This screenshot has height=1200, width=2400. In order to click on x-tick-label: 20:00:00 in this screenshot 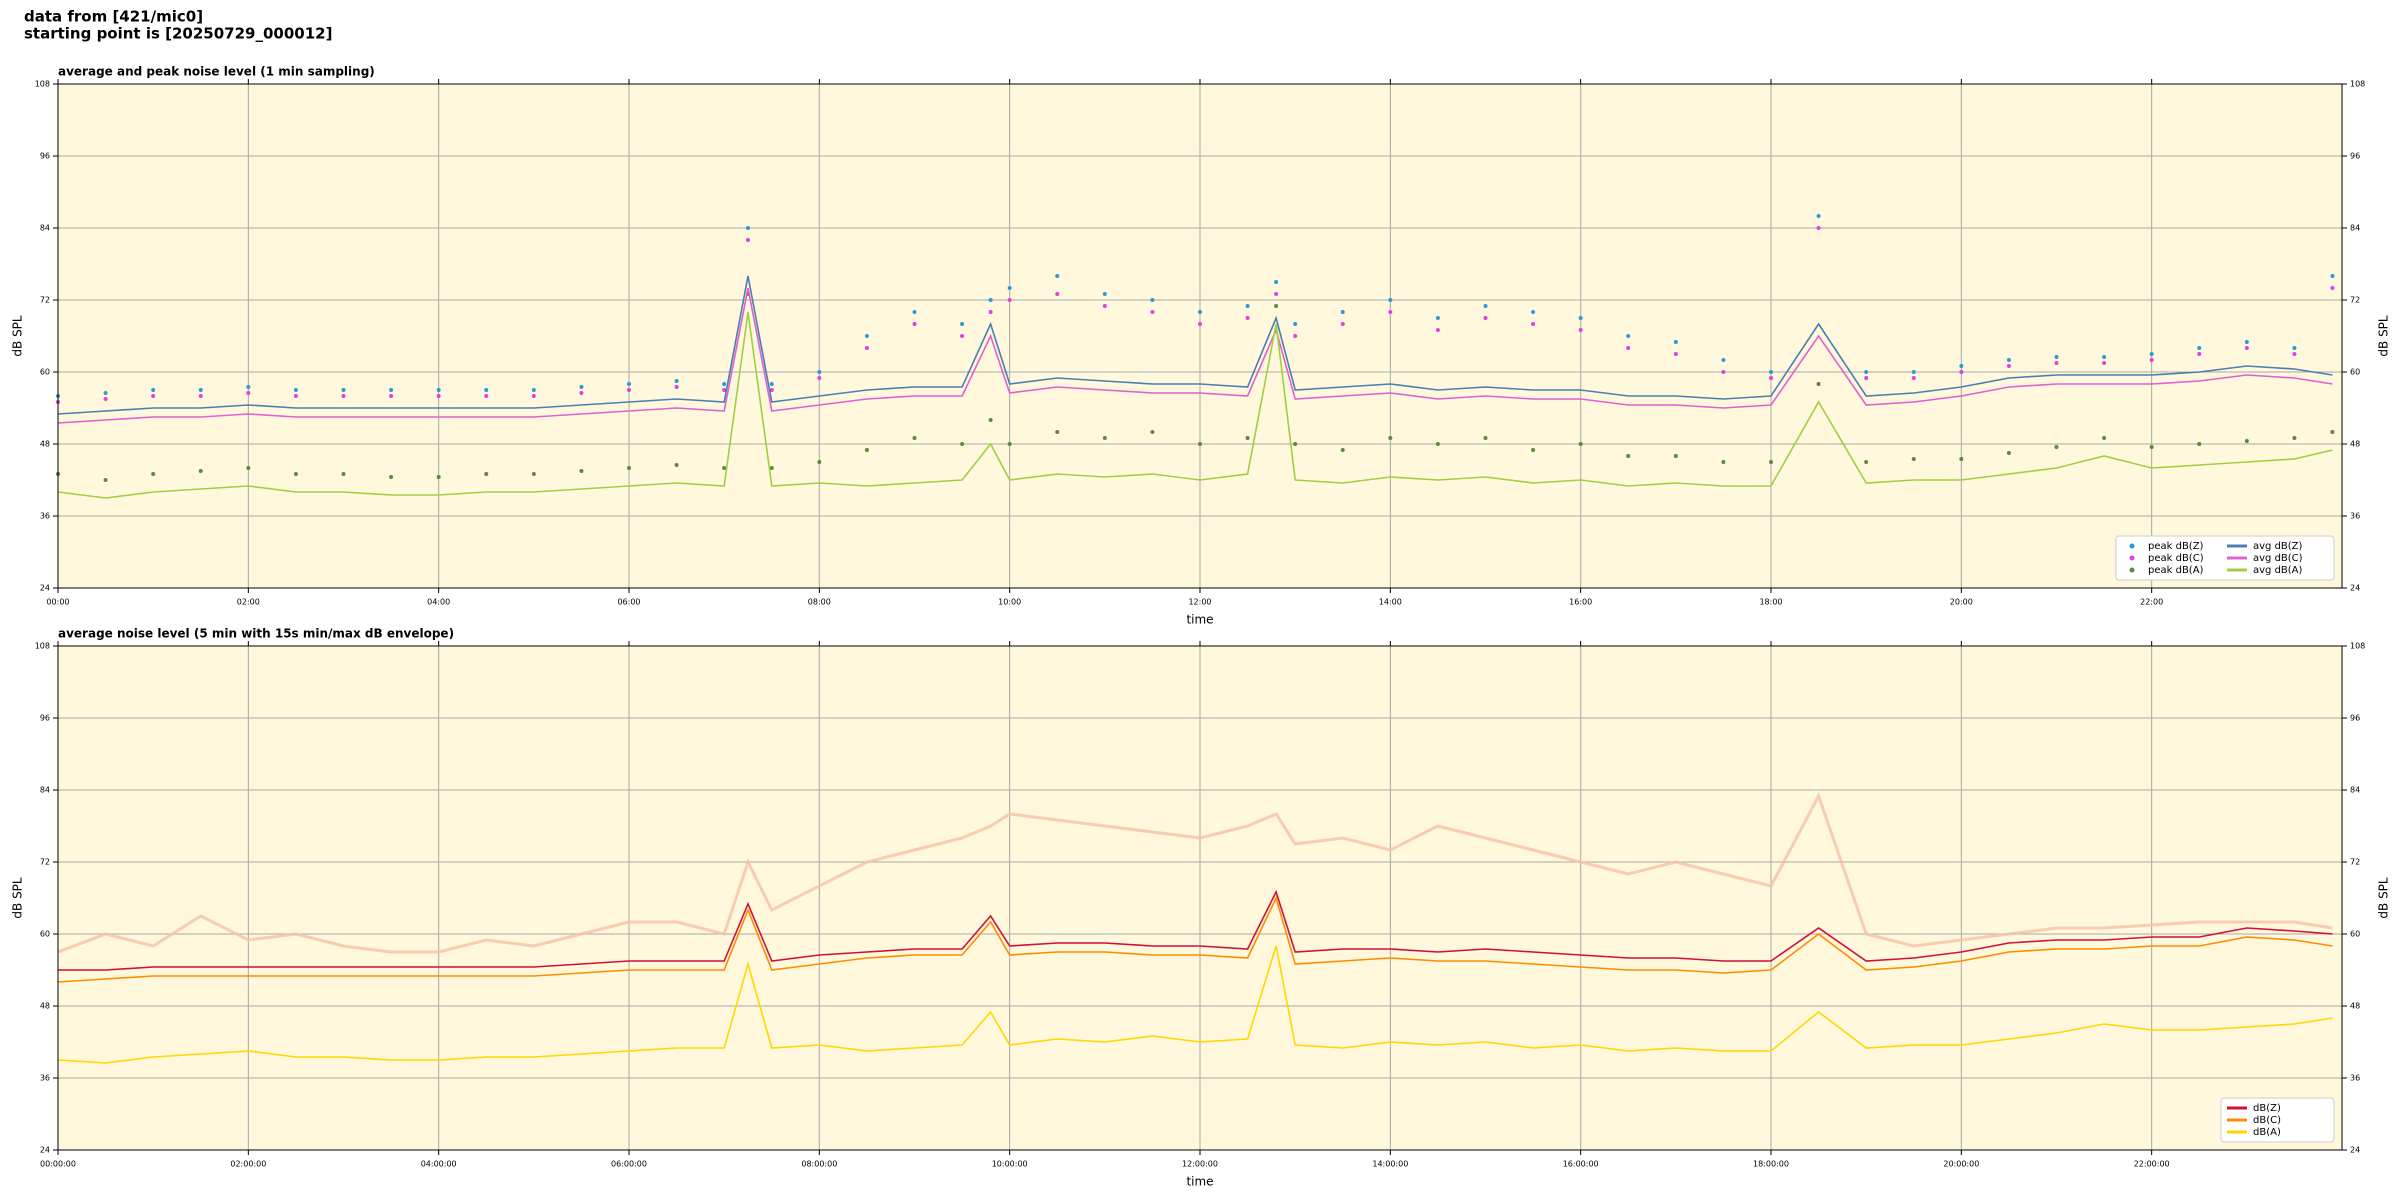, I will do `click(1961, 1164)`.